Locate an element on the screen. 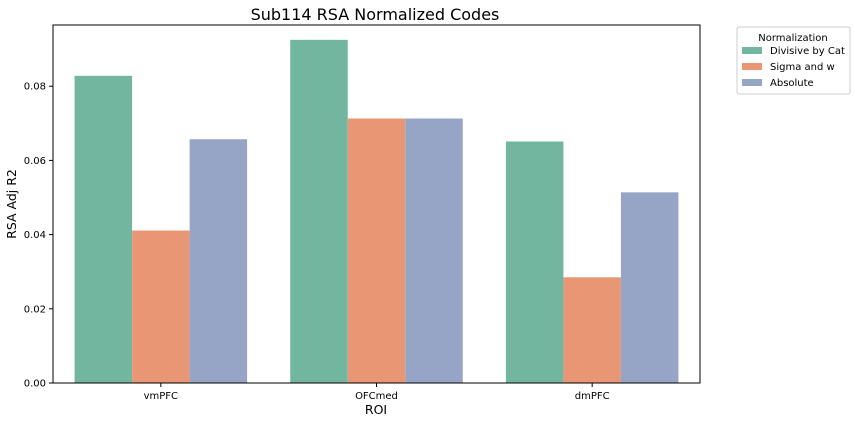  legend-title: Normalization is located at coordinates (793, 38).